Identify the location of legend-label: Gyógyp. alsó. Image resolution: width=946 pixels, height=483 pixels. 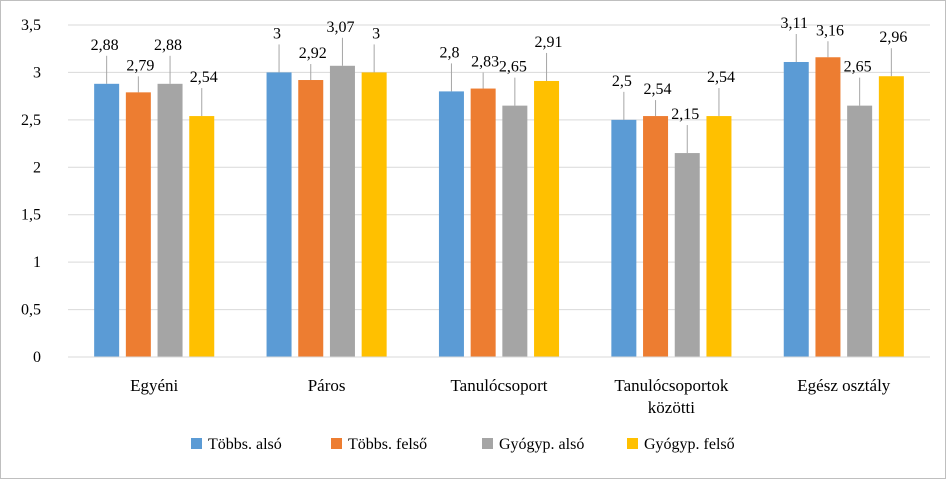
(541, 444).